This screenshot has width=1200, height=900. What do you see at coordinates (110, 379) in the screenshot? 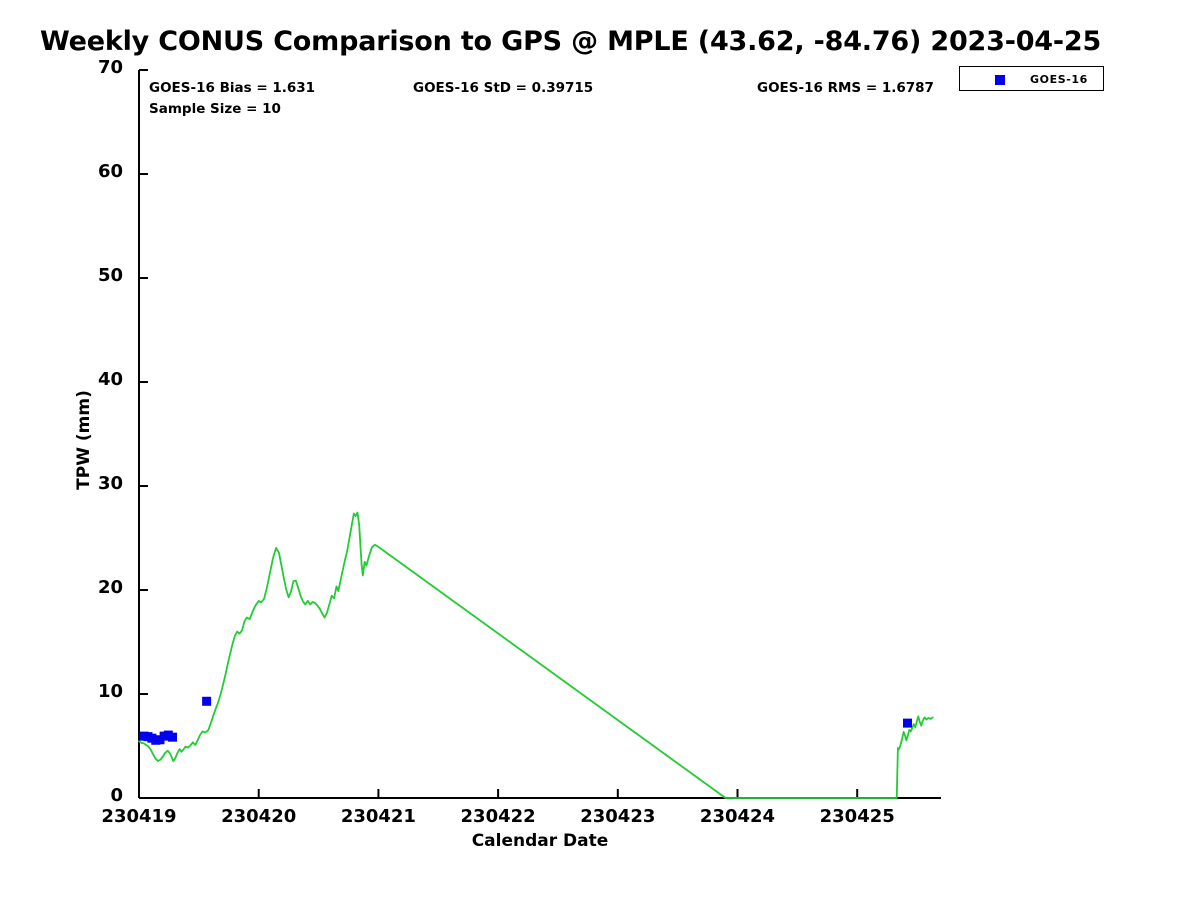
I see `y-tick-label: 40` at bounding box center [110, 379].